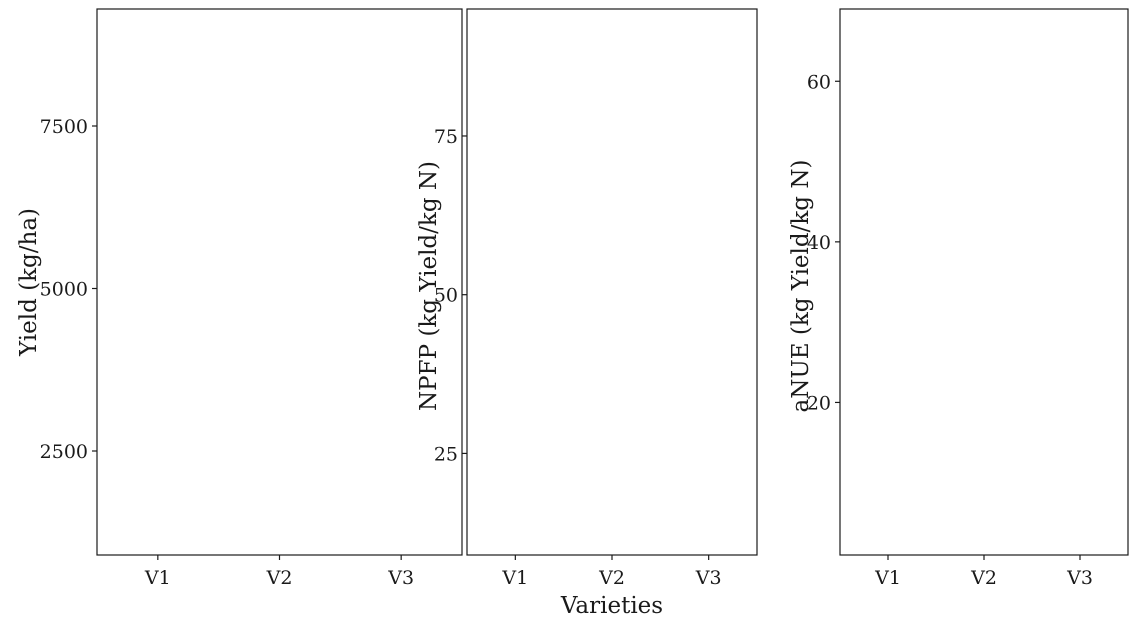 This screenshot has width=1135, height=628. What do you see at coordinates (446, 137) in the screenshot?
I see `y-tick-label: 75` at bounding box center [446, 137].